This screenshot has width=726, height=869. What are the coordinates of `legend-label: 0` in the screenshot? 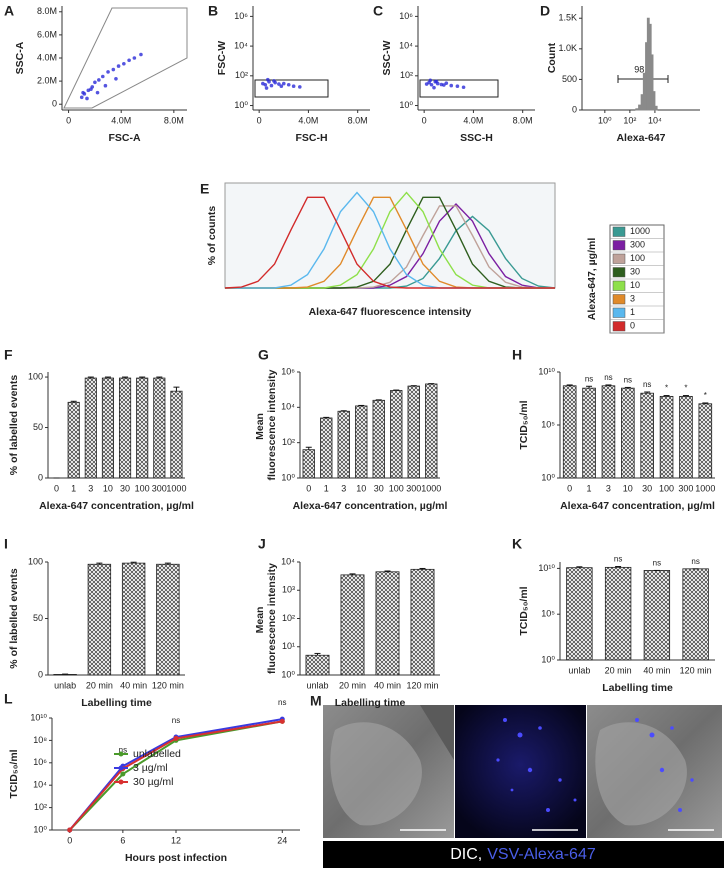 It's located at (632, 326).